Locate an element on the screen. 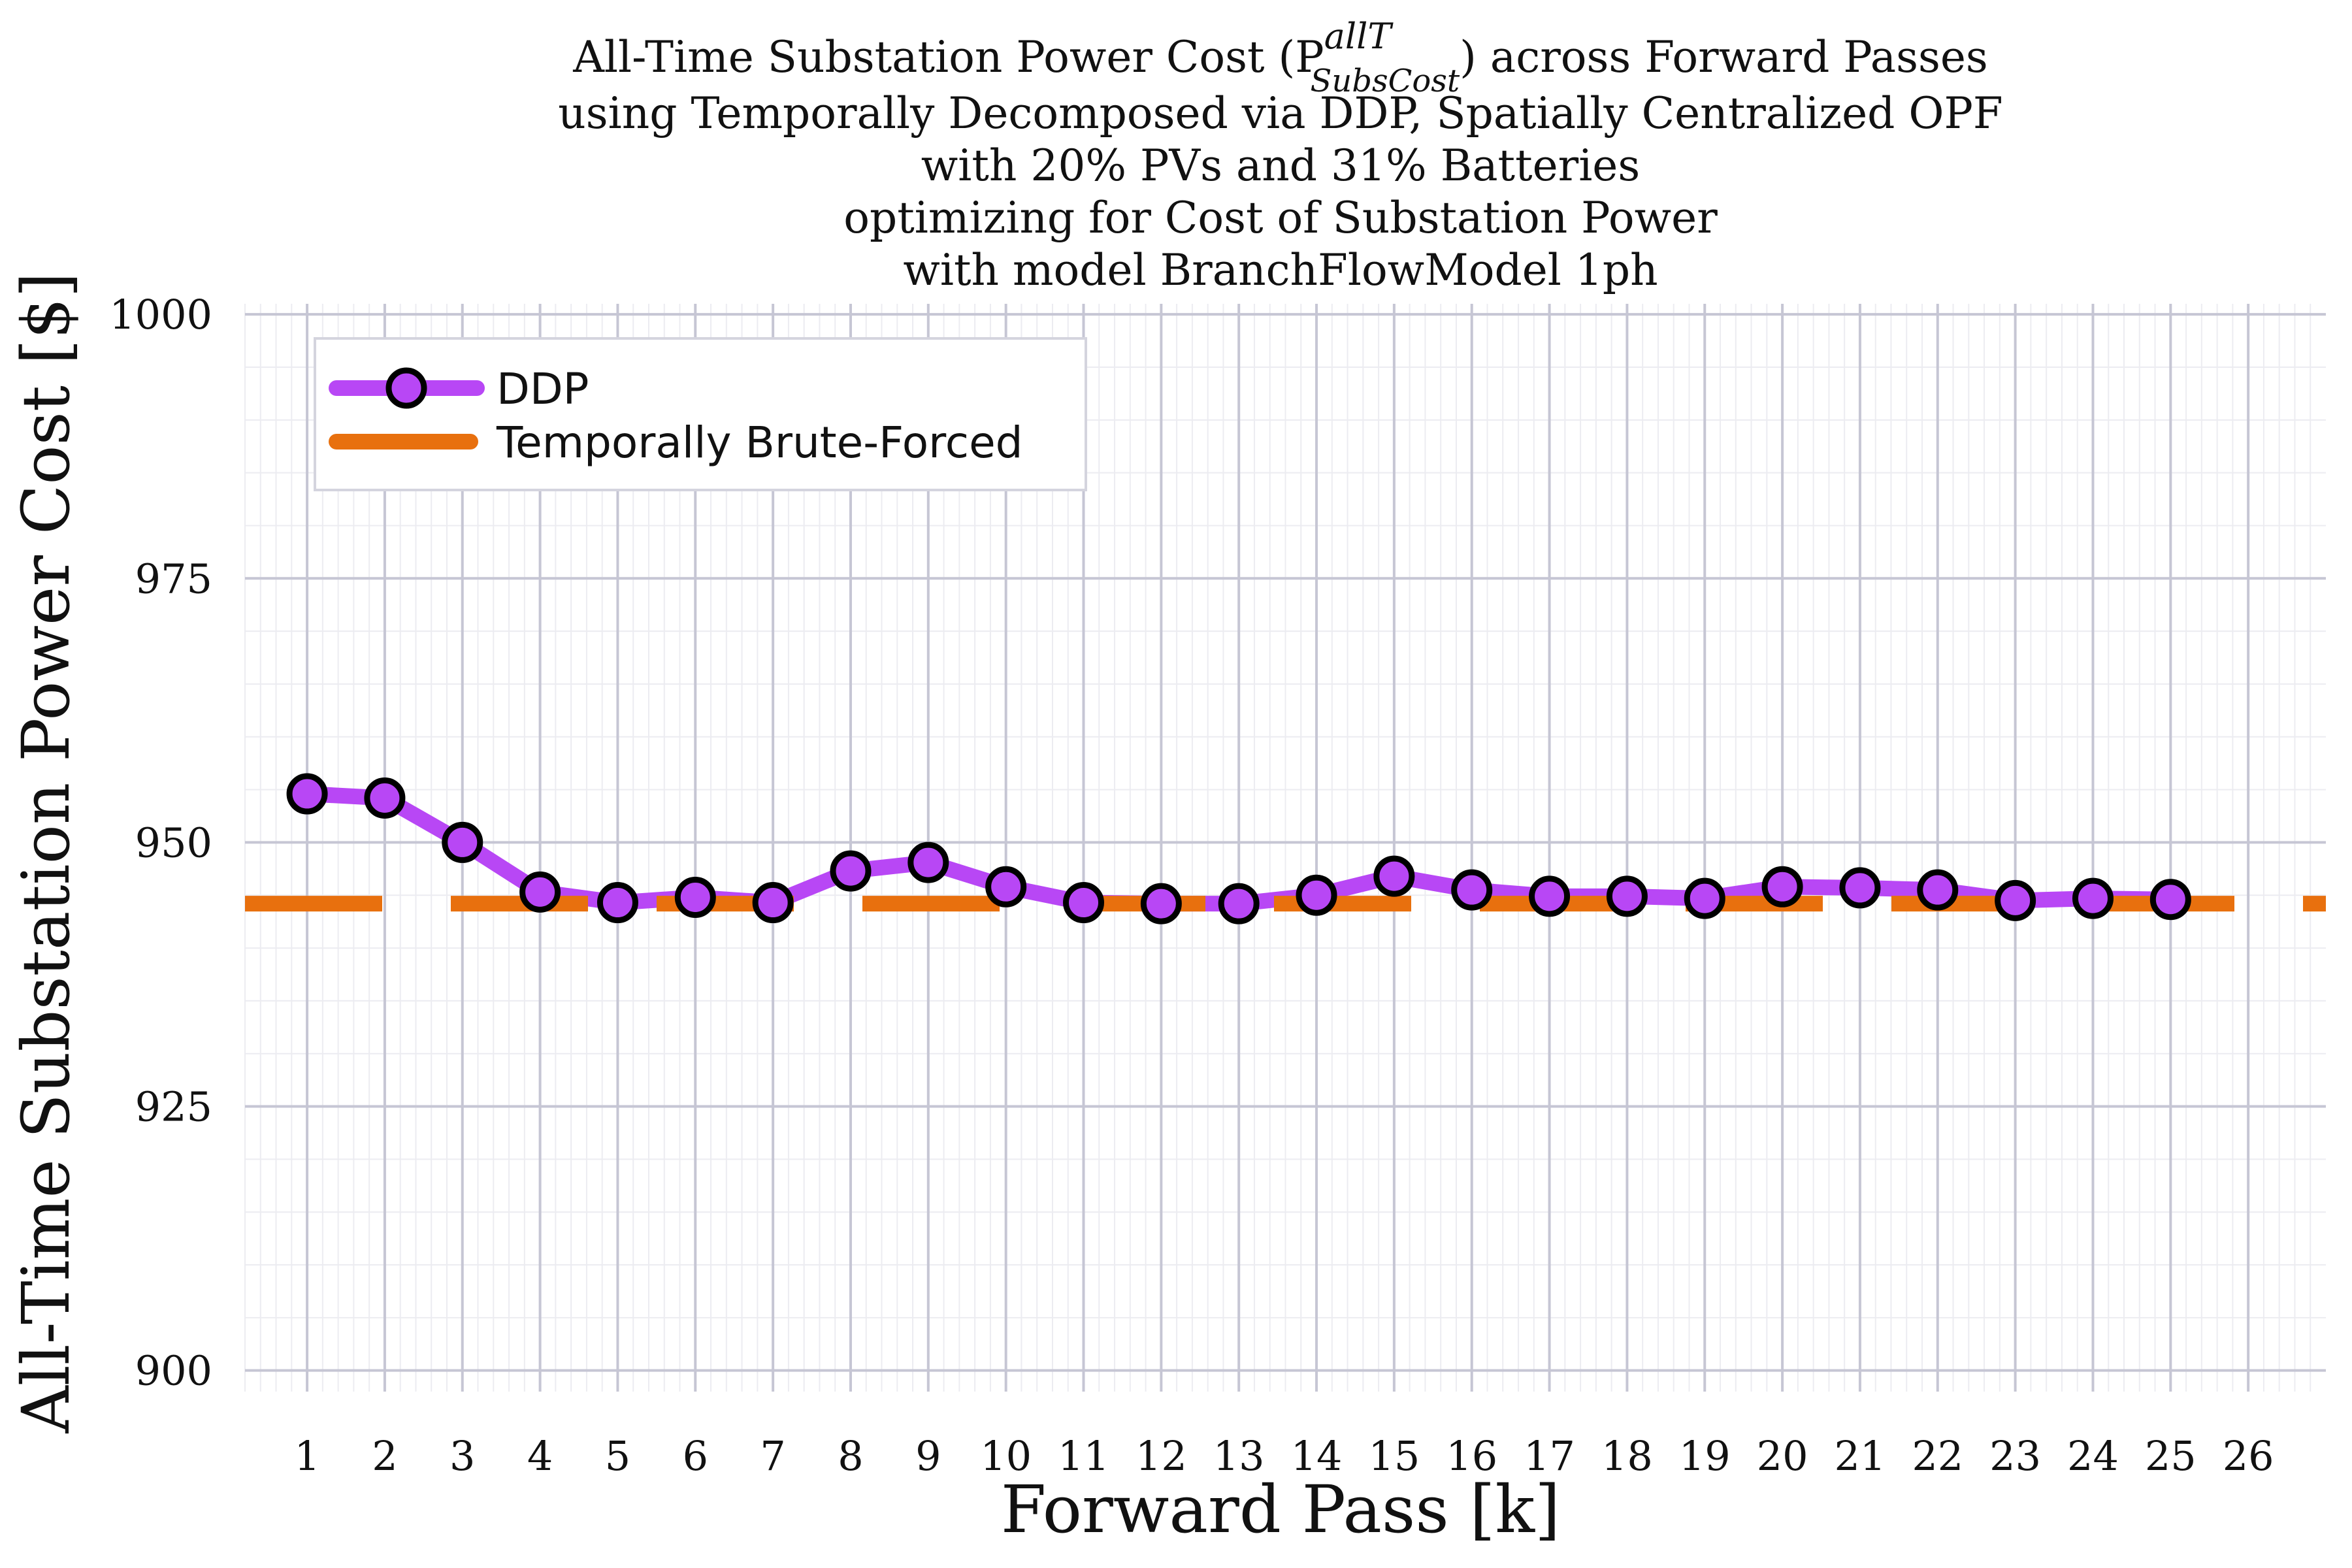 Image resolution: width=2352 pixels, height=1568 pixels. legend: DDP Temporally Brute-Forced is located at coordinates (700, 414).